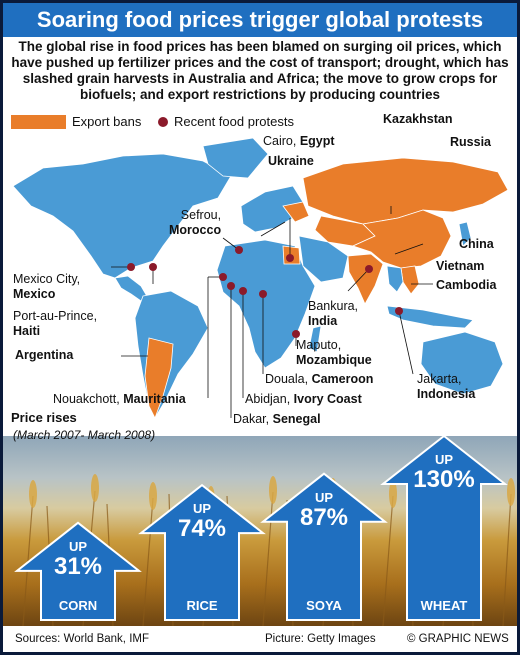 The height and width of the screenshot is (655, 520). Describe the element at coordinates (315, 339) in the screenshot. I see `madagascar-landmass` at that location.